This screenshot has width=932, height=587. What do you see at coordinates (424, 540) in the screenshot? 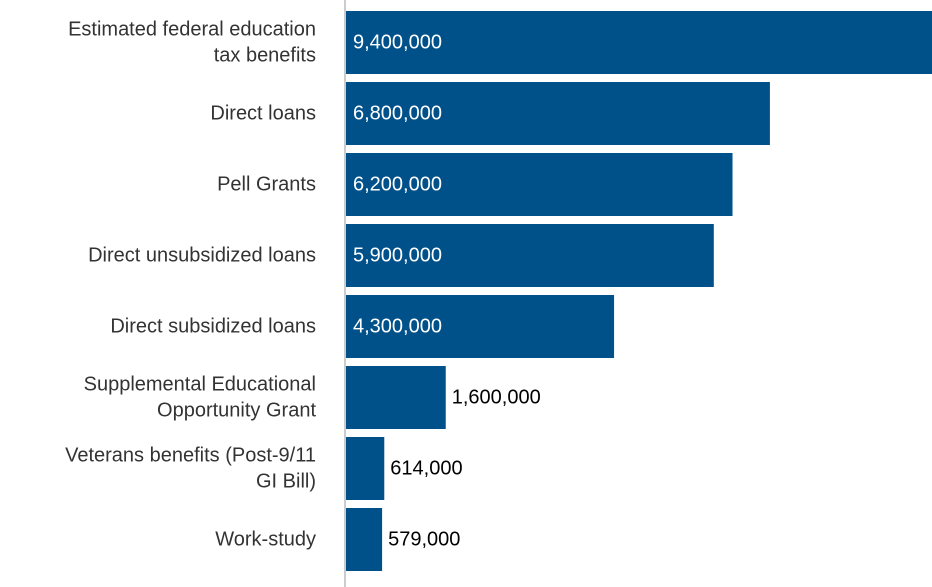
I see `bar-value-label: 579,000` at bounding box center [424, 540].